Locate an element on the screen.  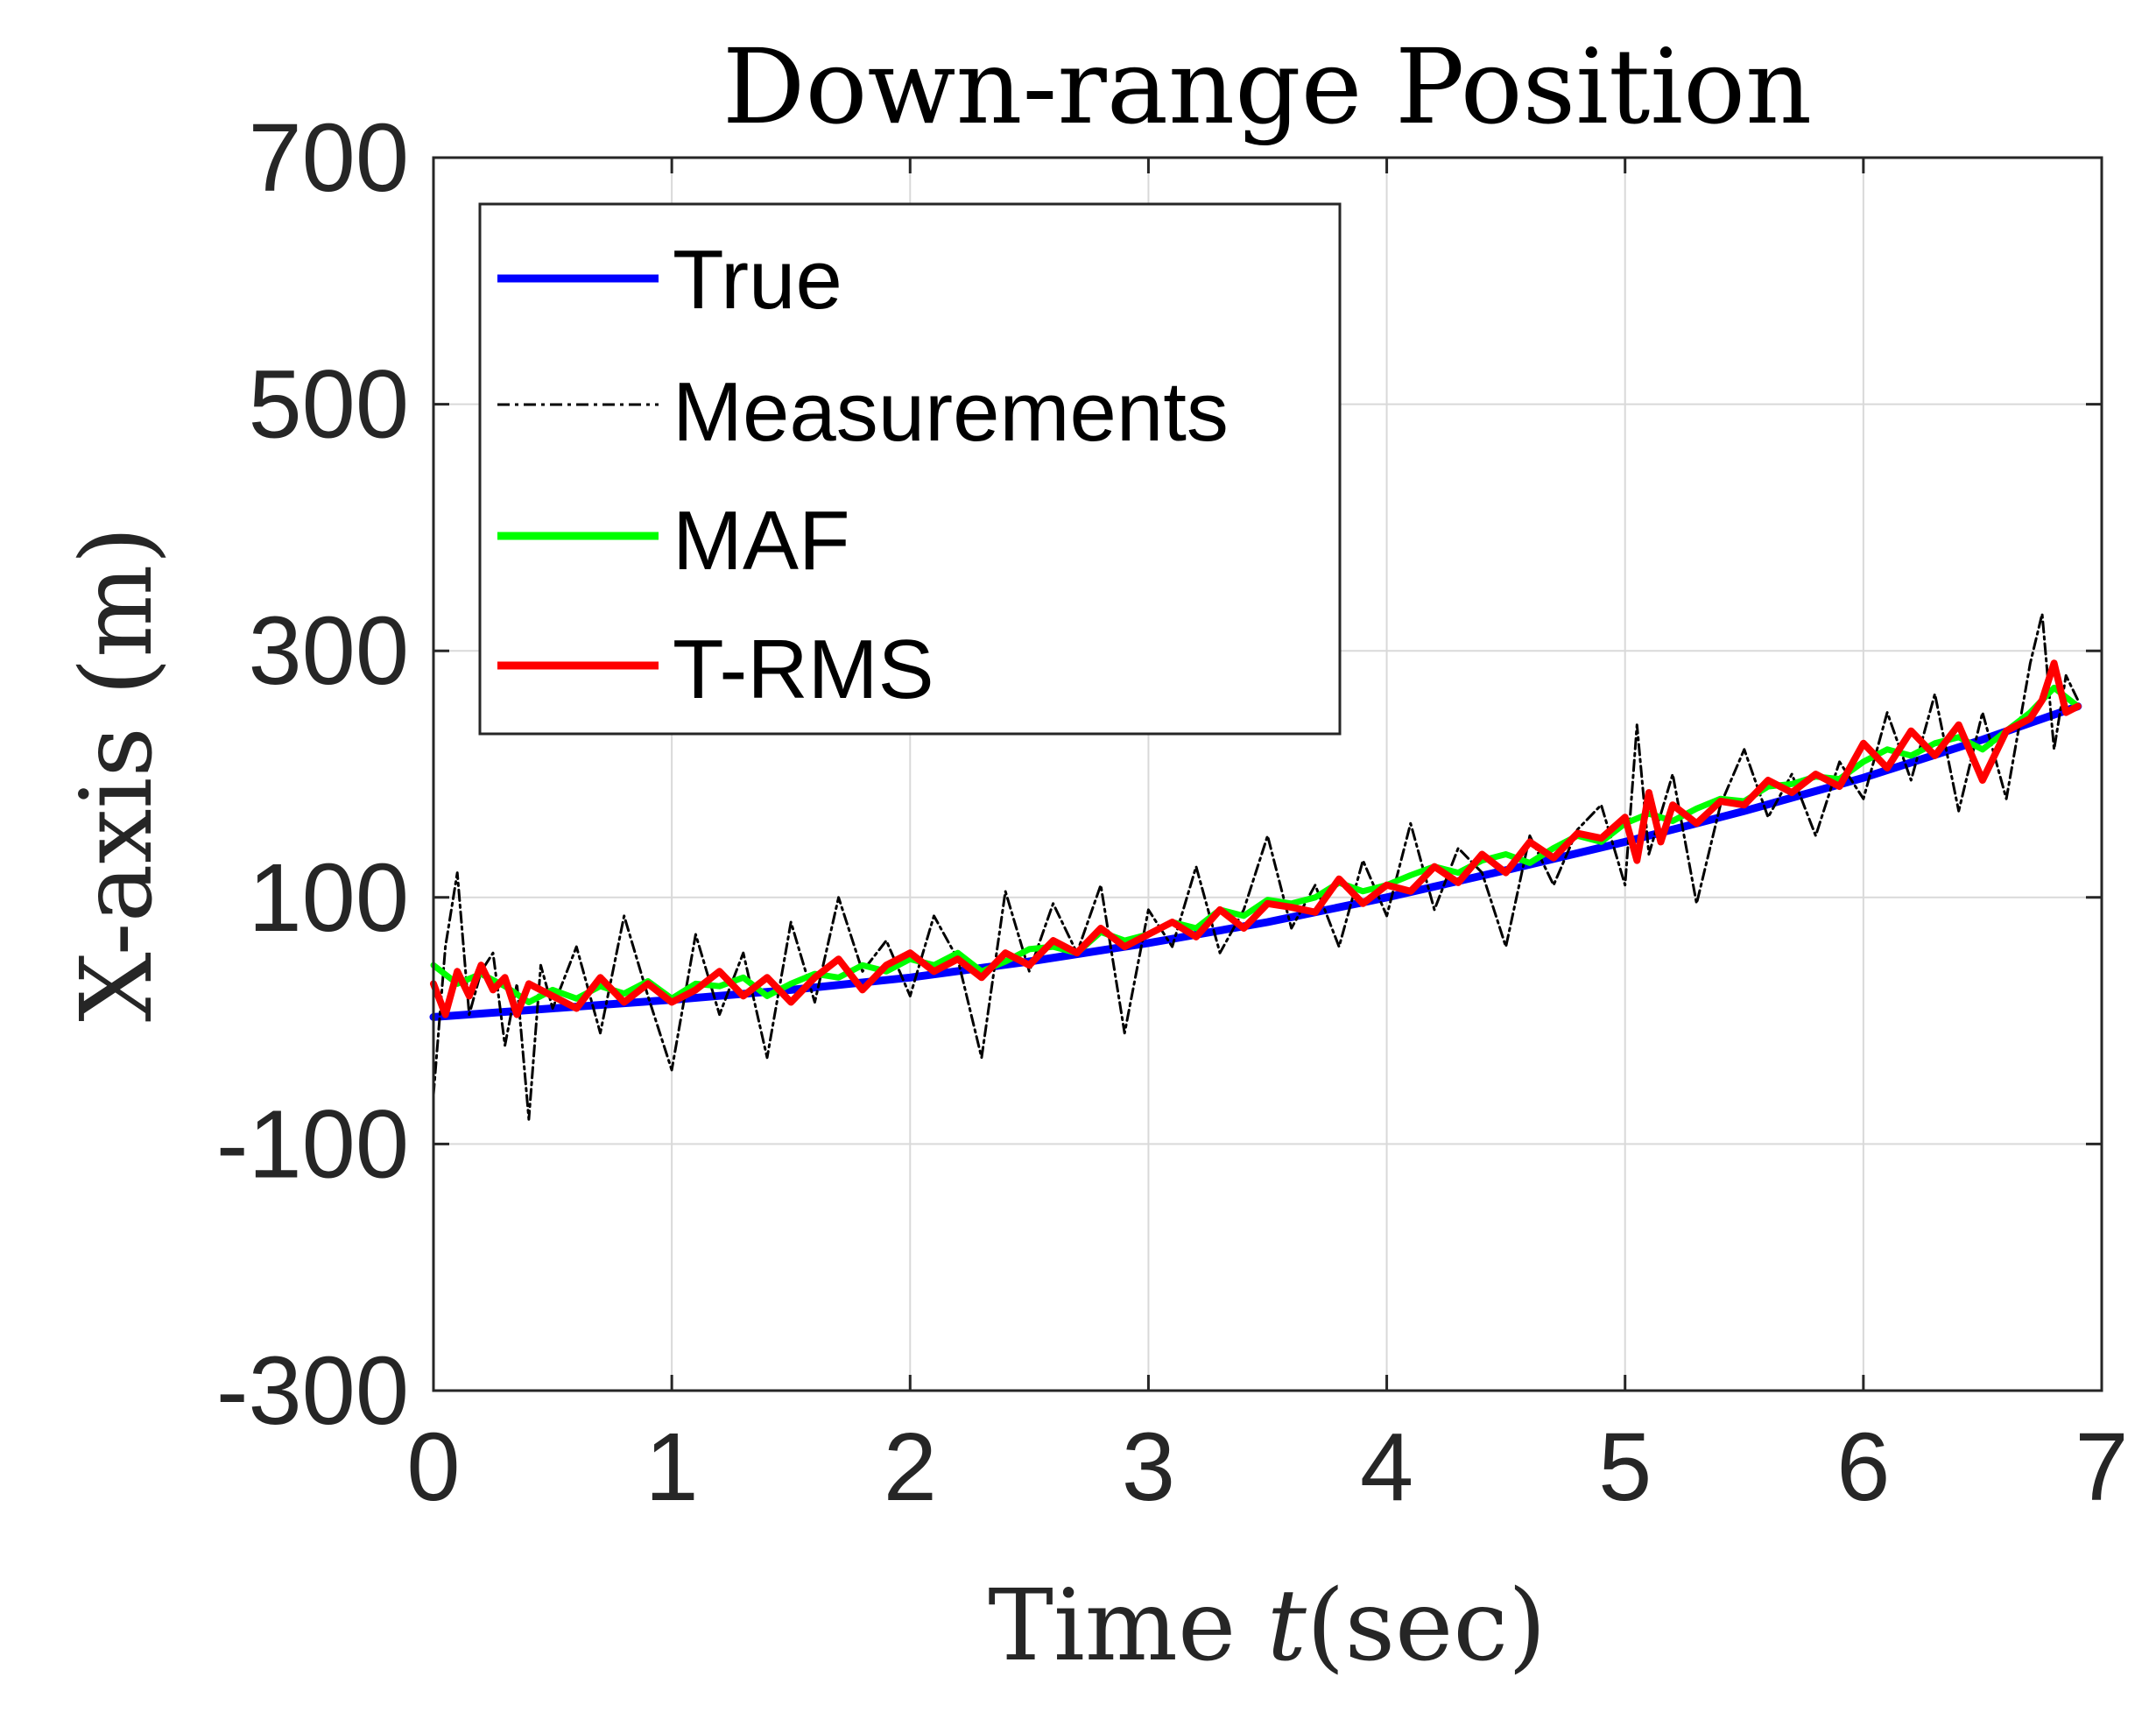
legend-label-maf: MAF is located at coordinates (762, 541).